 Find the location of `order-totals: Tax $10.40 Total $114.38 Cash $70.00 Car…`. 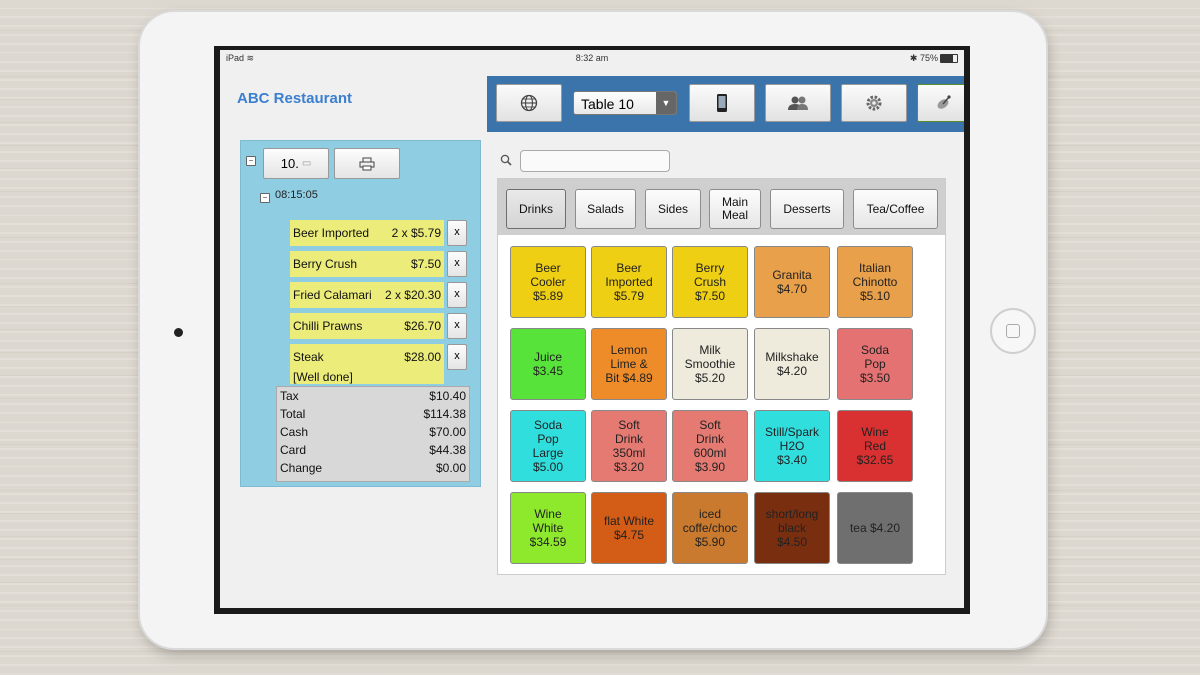

order-totals: Tax $10.40 Total $114.38 Cash $70.00 Car… is located at coordinates (373, 434).